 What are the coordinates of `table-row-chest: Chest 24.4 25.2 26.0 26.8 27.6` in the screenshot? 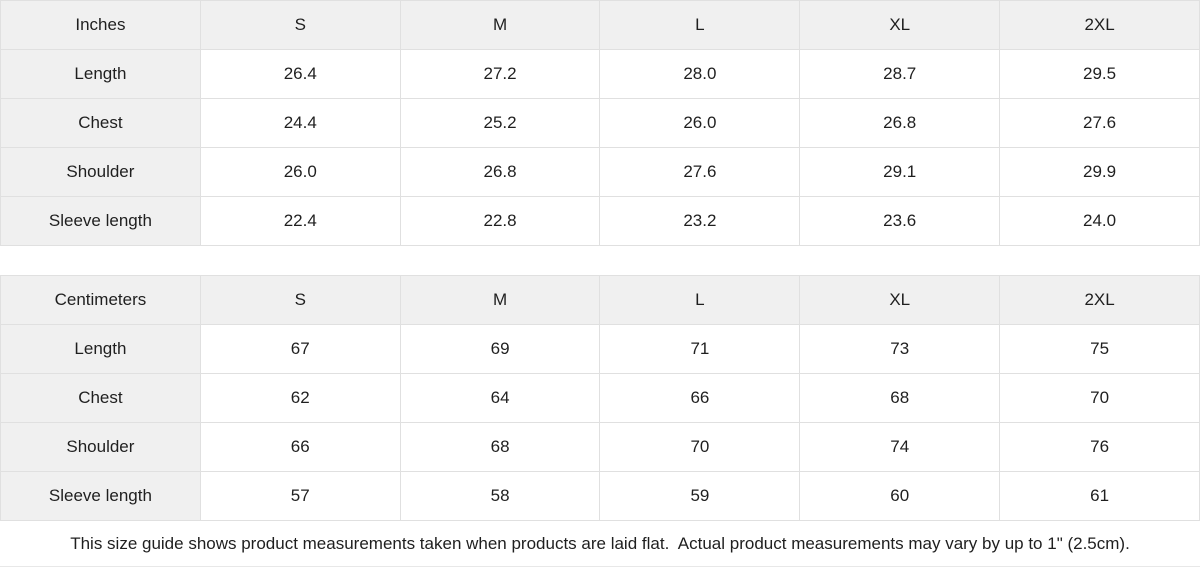 It's located at (600, 123).